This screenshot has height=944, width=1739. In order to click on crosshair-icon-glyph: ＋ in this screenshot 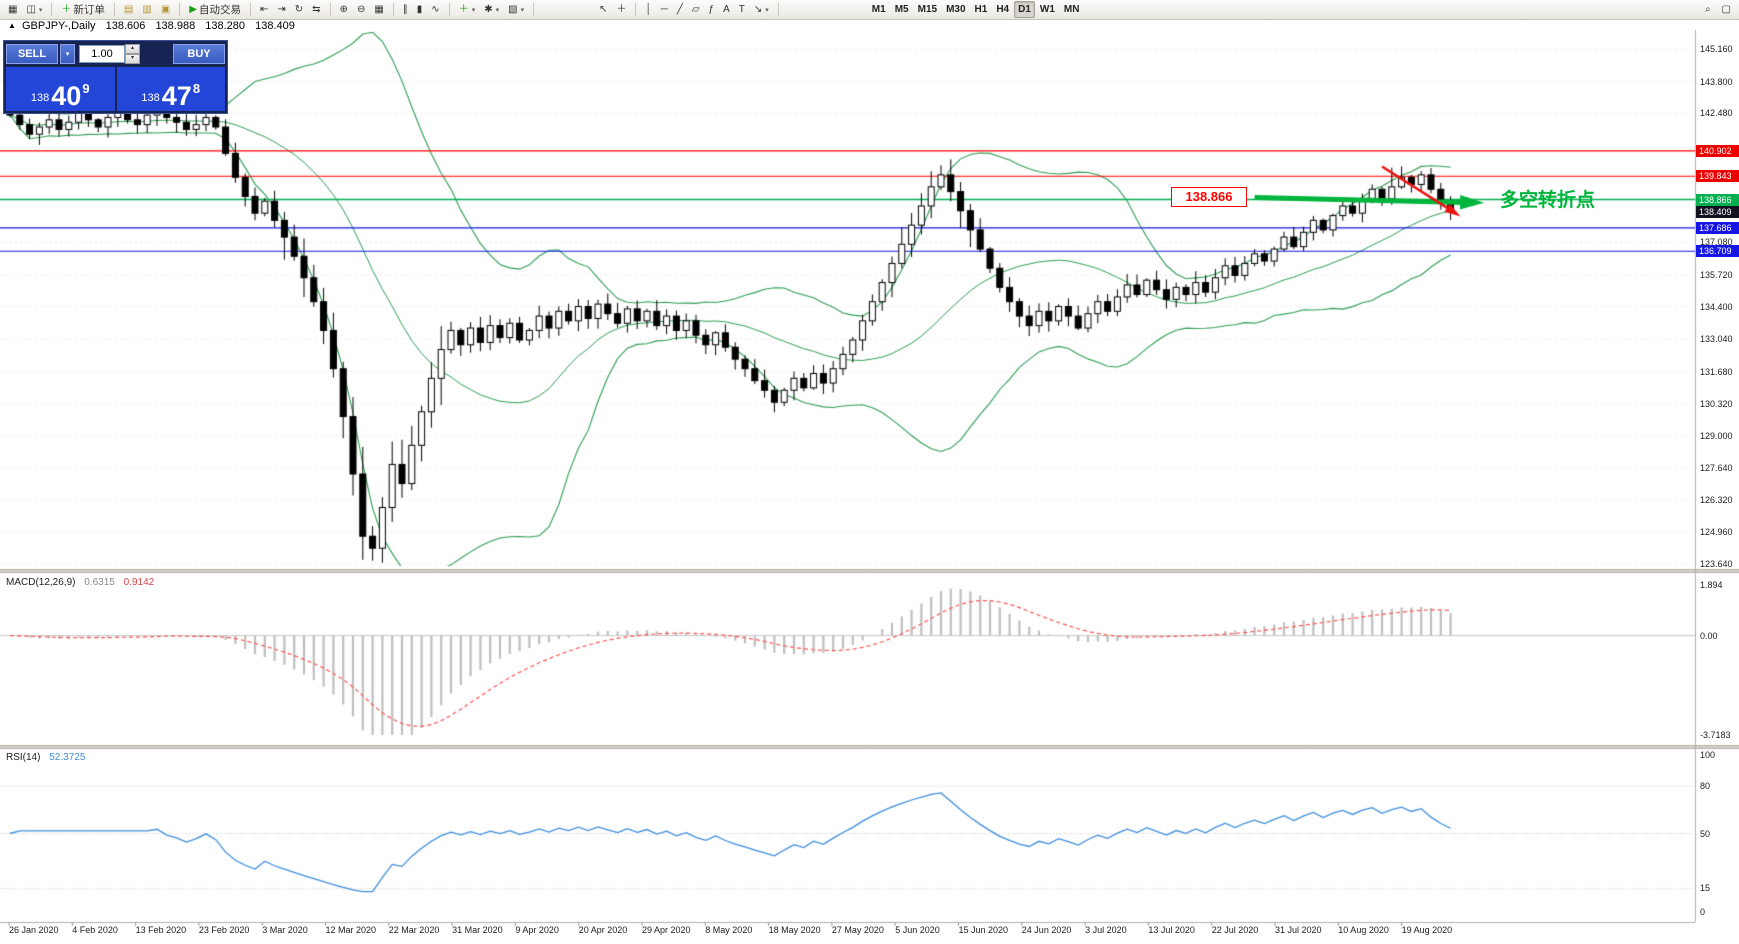, I will do `click(621, 9)`.